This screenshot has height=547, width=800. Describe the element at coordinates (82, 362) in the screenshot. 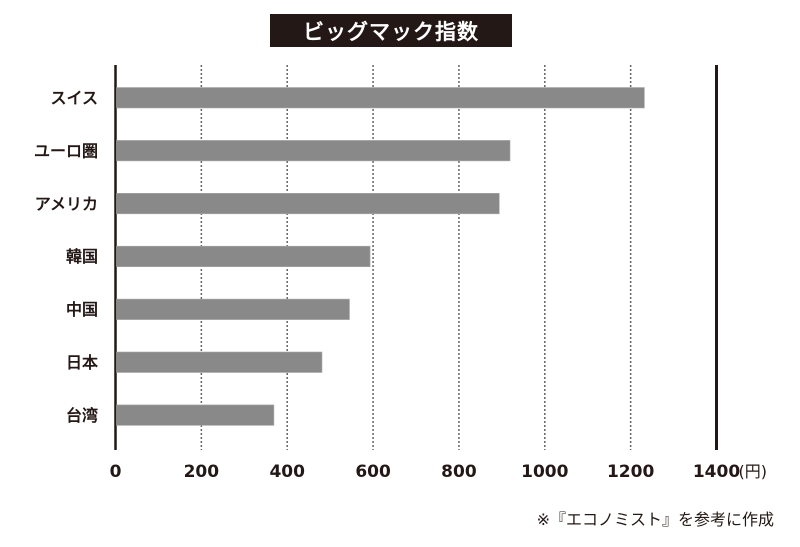

I see `category-label: 日本` at that location.